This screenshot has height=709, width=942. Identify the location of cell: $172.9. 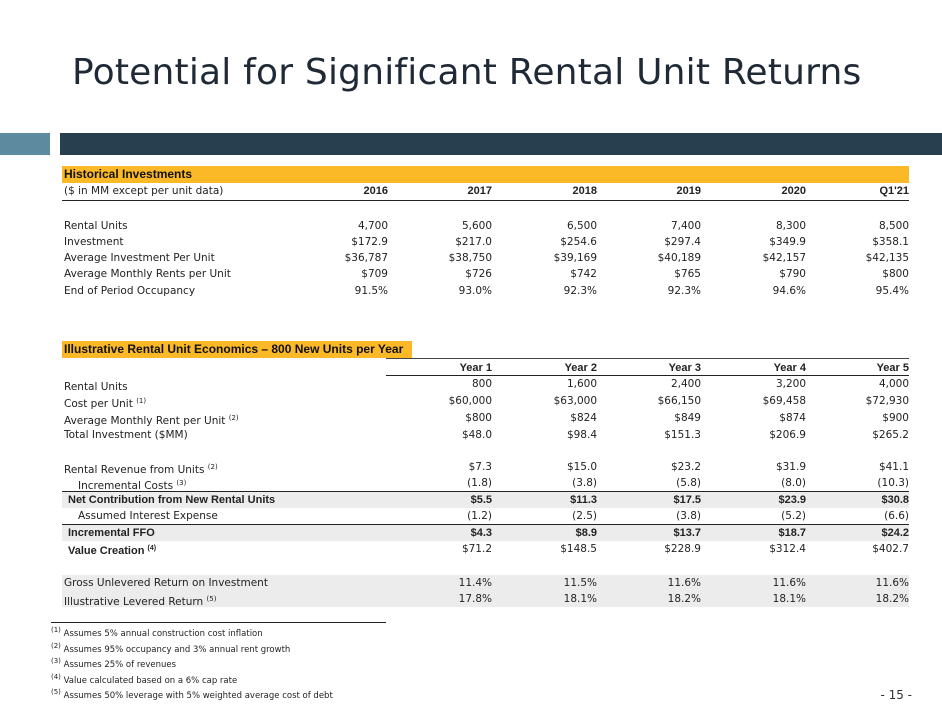
(369, 242).